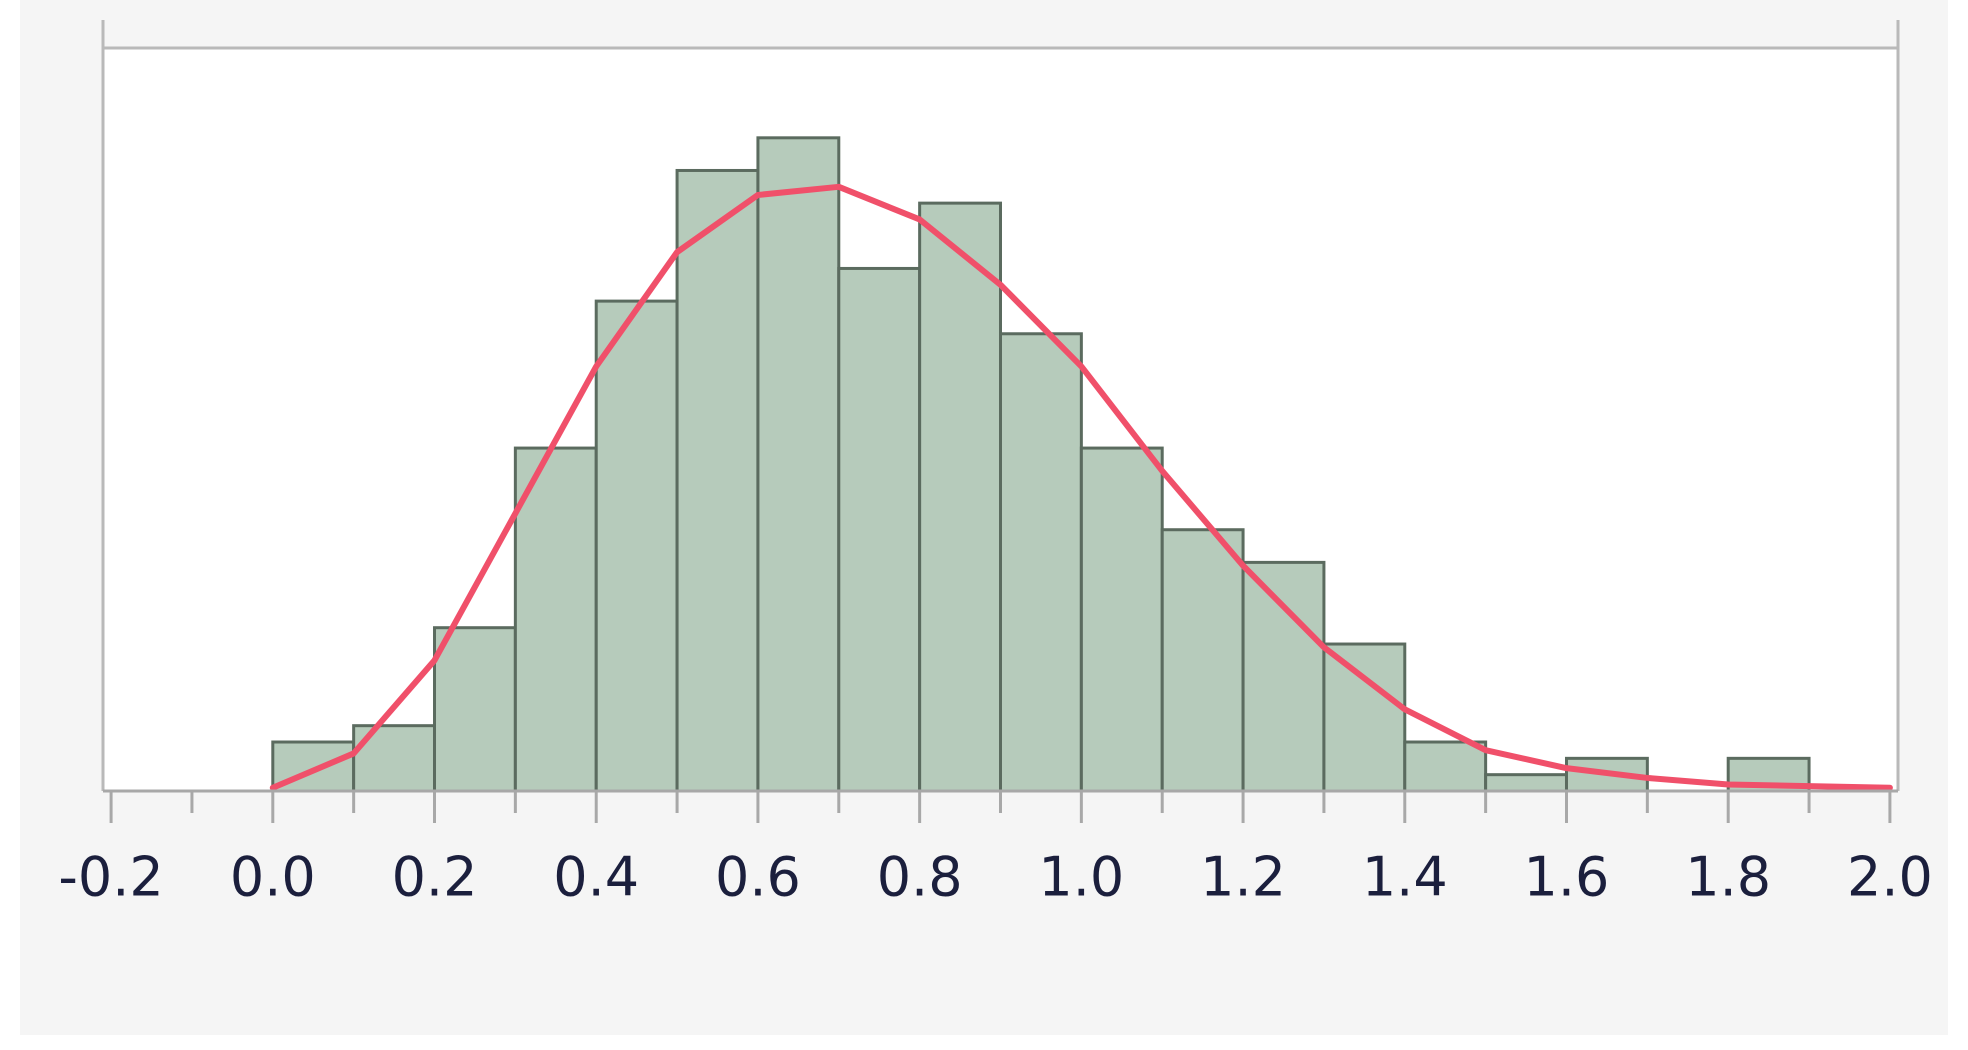  Describe the element at coordinates (596, 877) in the screenshot. I see `x-tick-label: 0.4` at that location.